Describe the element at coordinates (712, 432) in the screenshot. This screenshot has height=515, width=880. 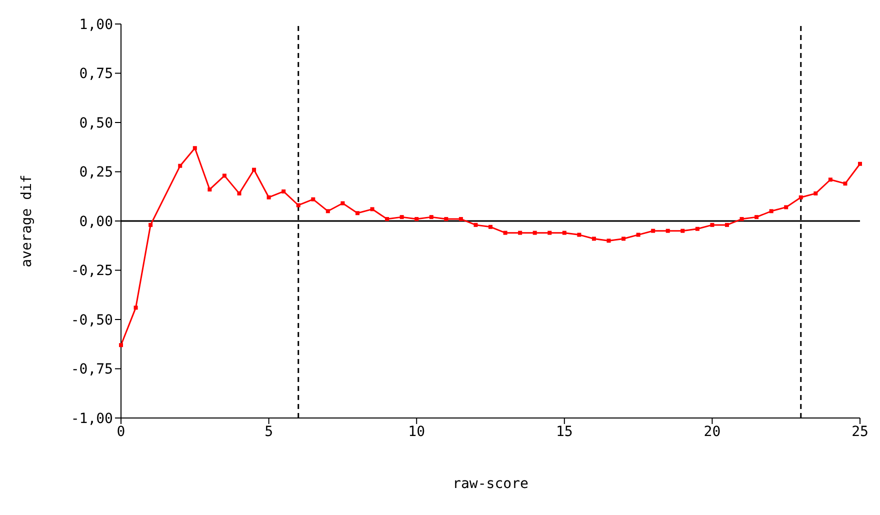
I see `x-tick-label: 20` at that location.